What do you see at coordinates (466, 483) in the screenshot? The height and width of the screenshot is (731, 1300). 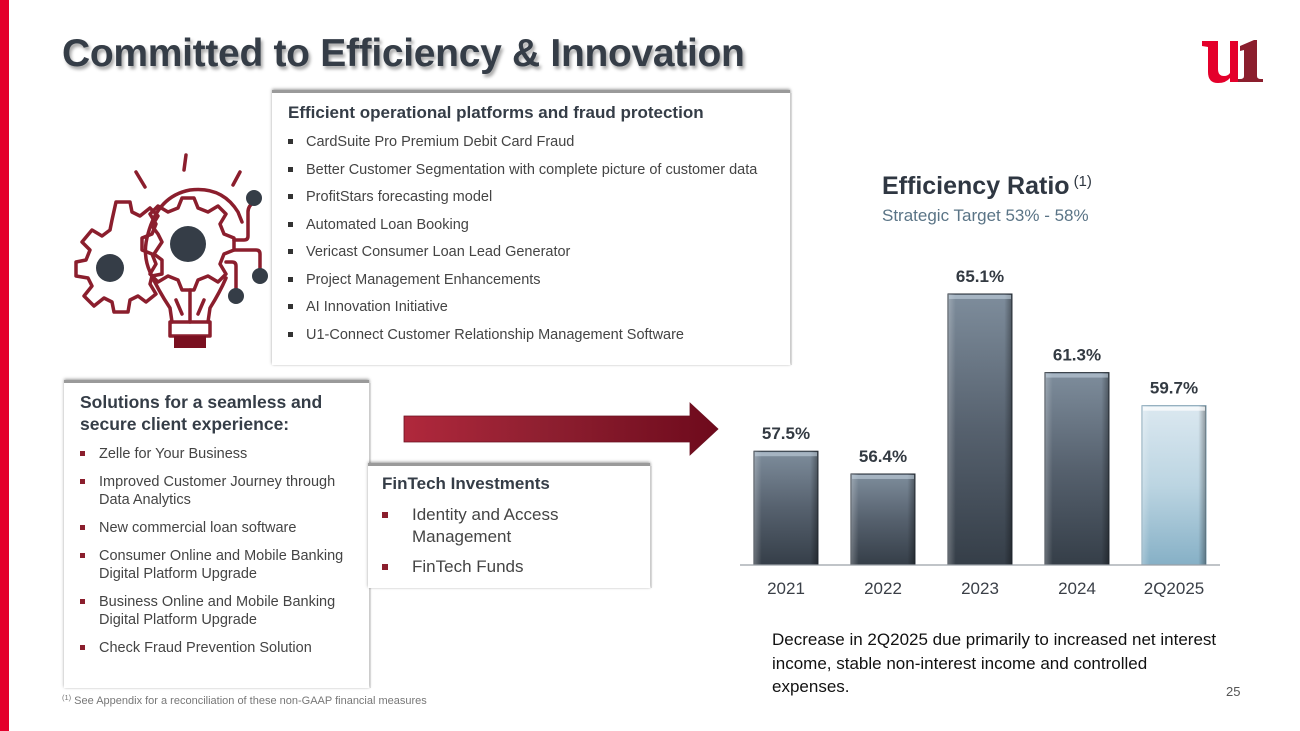 I see `fintech-card-title: FinTech Investments` at bounding box center [466, 483].